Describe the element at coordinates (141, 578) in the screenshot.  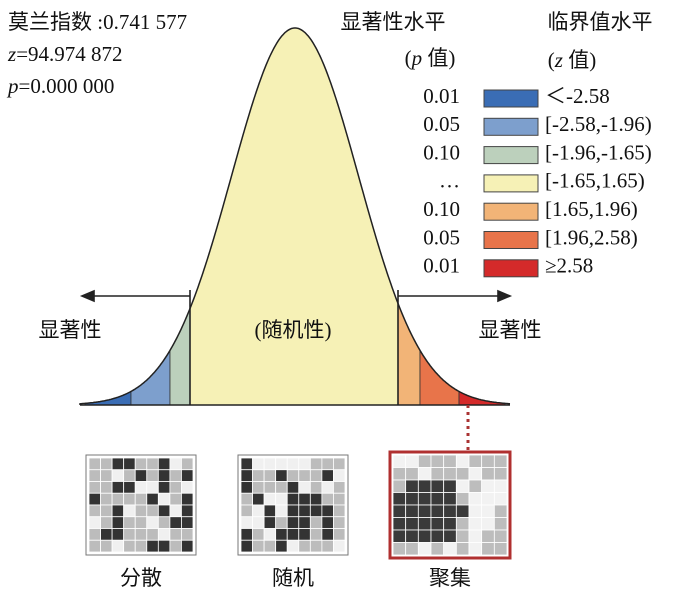
I see `map-label: 分散` at that location.